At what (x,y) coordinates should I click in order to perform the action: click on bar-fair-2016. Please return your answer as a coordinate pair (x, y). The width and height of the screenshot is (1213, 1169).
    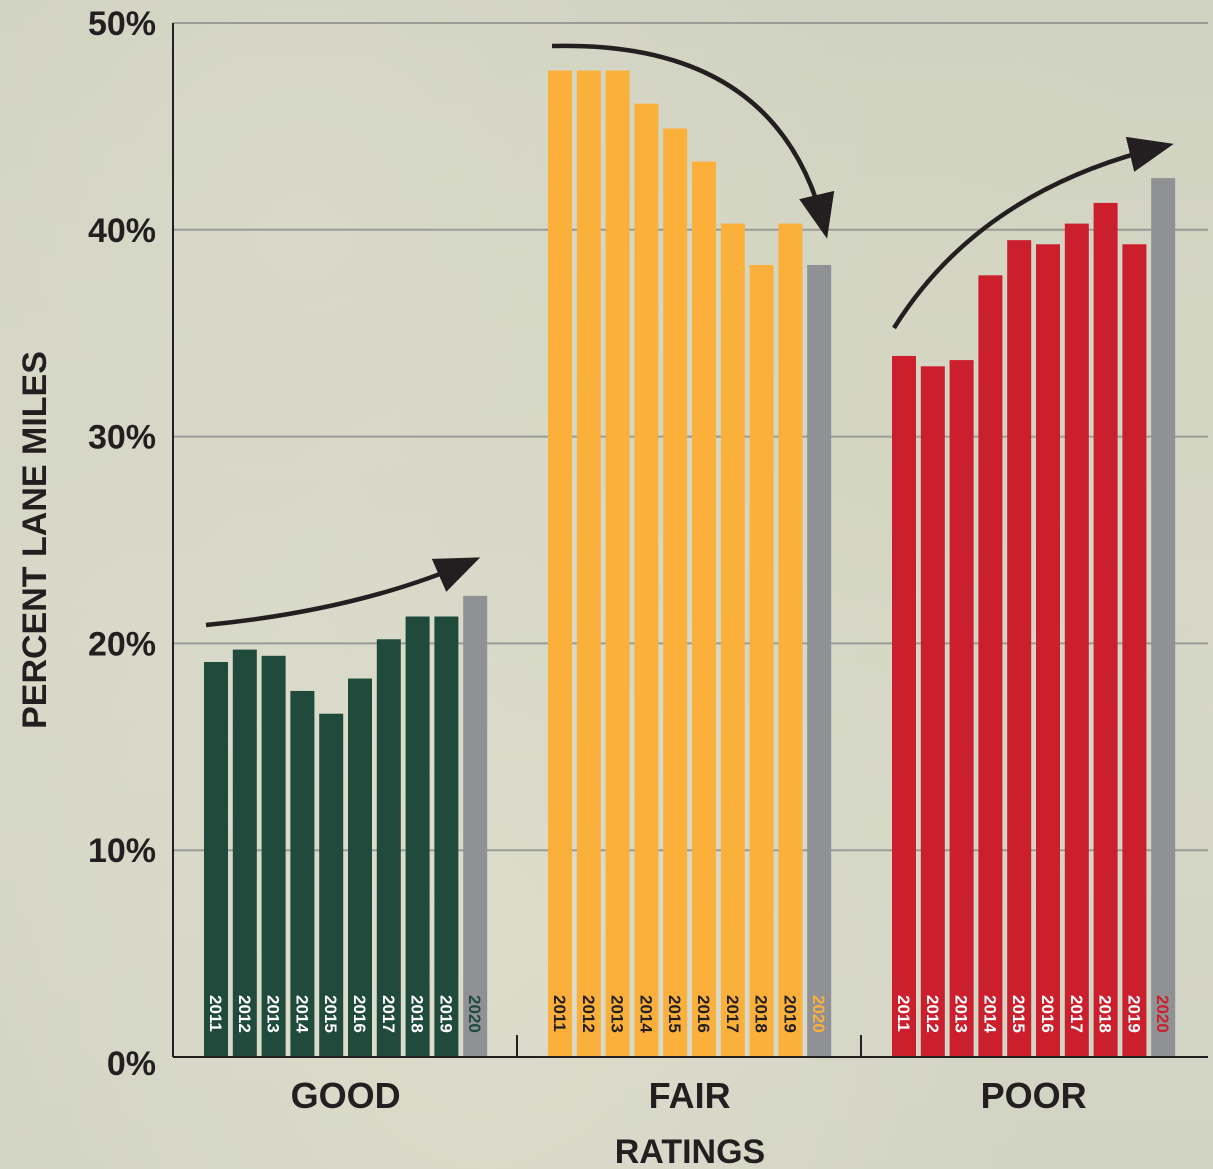
    Looking at the image, I should click on (704, 609).